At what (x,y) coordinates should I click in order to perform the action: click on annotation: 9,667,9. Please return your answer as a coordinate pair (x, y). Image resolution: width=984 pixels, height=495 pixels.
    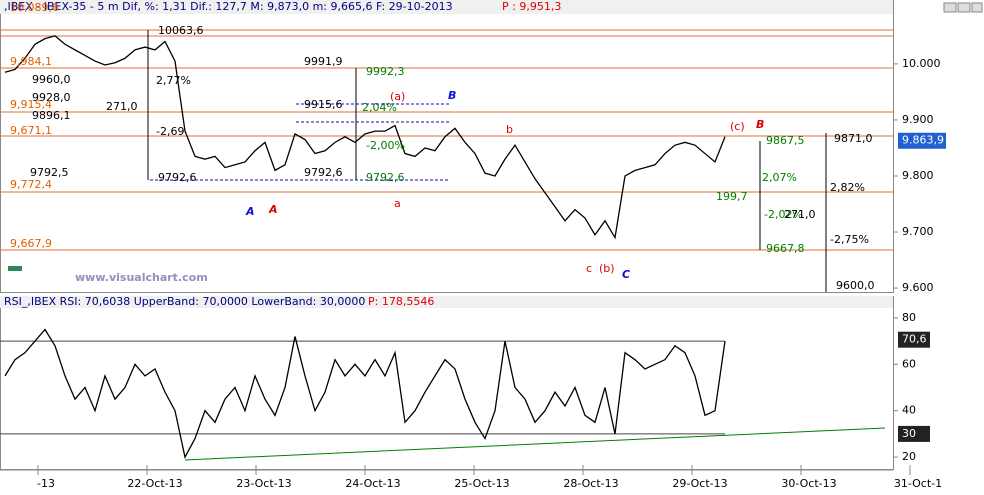
    Looking at the image, I should click on (31, 243).